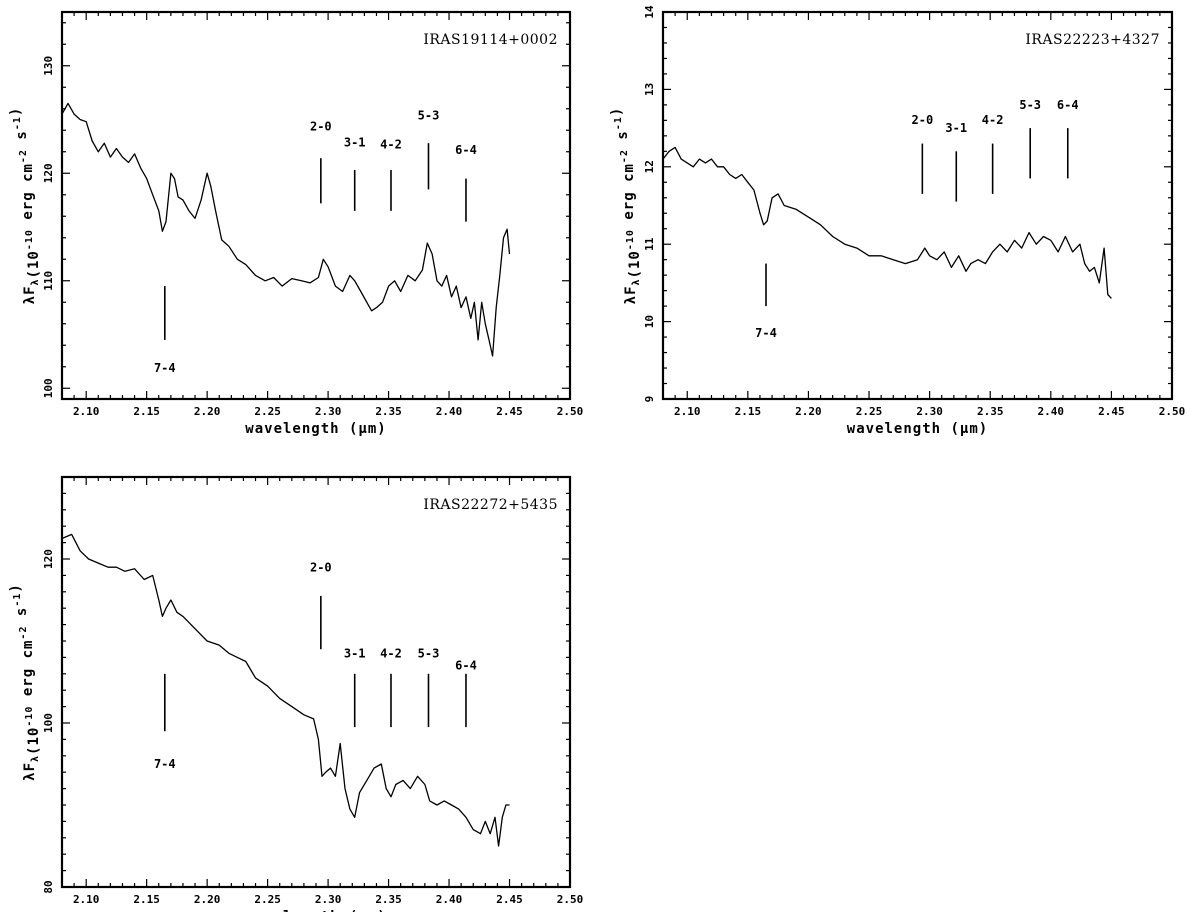  What do you see at coordinates (649, 12) in the screenshot?
I see `y-tick-label: 14` at bounding box center [649, 12].